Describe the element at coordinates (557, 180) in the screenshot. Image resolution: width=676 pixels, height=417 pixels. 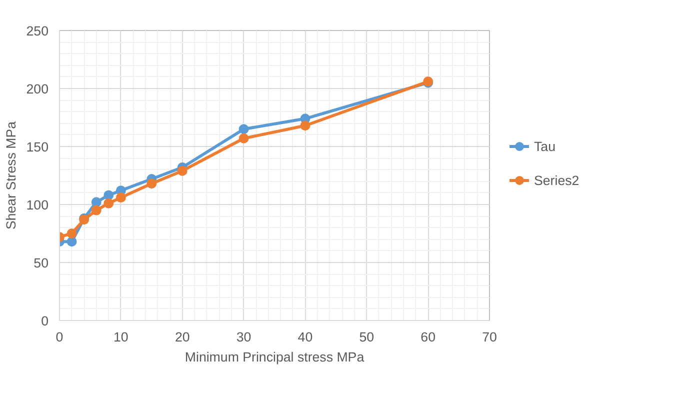
I see `legend-label: Series2` at that location.